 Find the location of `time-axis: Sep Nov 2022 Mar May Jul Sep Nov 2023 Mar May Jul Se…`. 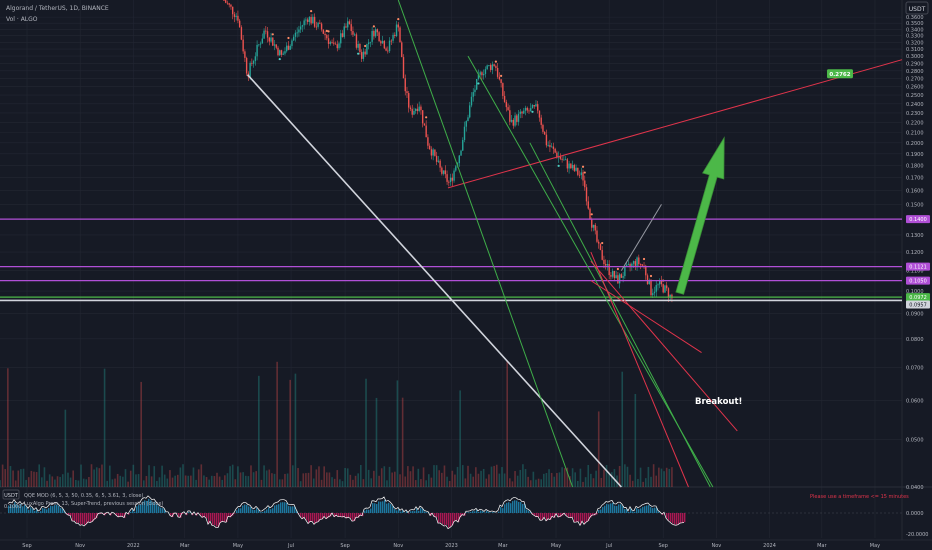

time-axis: Sep Nov 2022 Mar May Jul Sep Nov 2023 Mar May Jul Se… is located at coordinates (451, 546).